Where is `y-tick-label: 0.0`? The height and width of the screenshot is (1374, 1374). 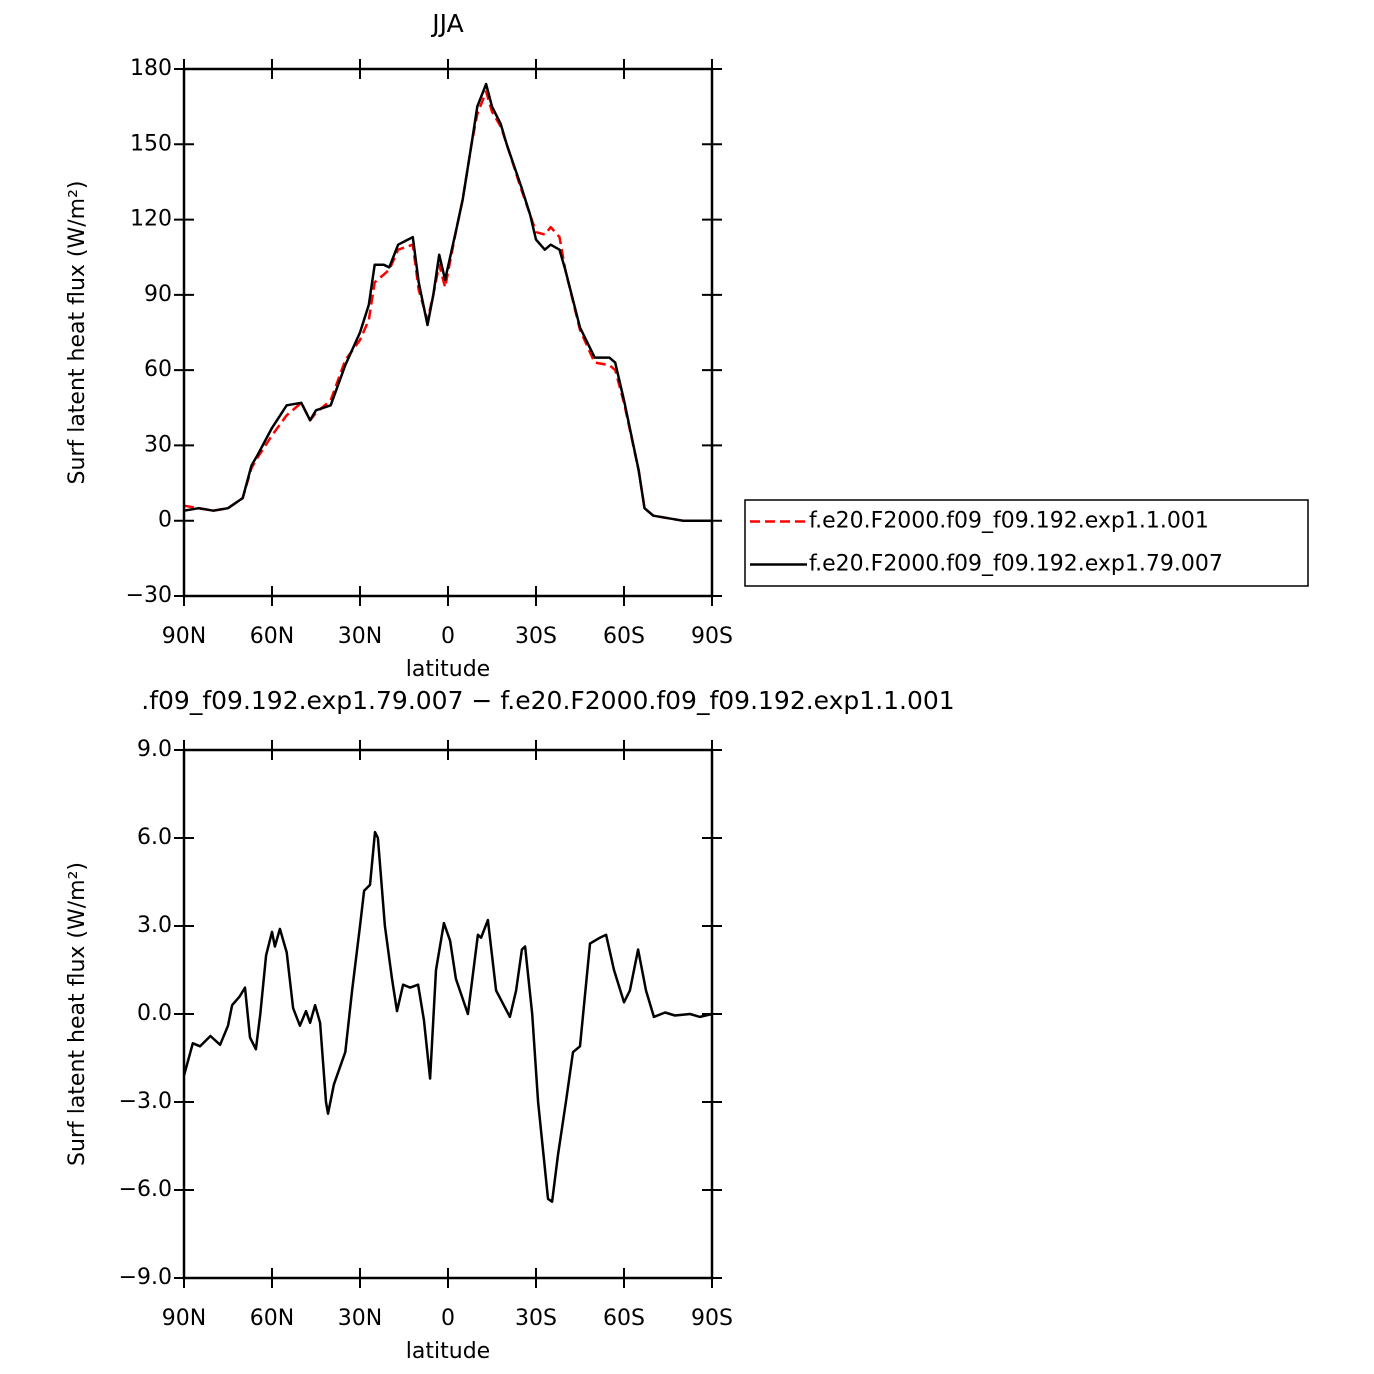 y-tick-label: 0.0 is located at coordinates (154, 1013).